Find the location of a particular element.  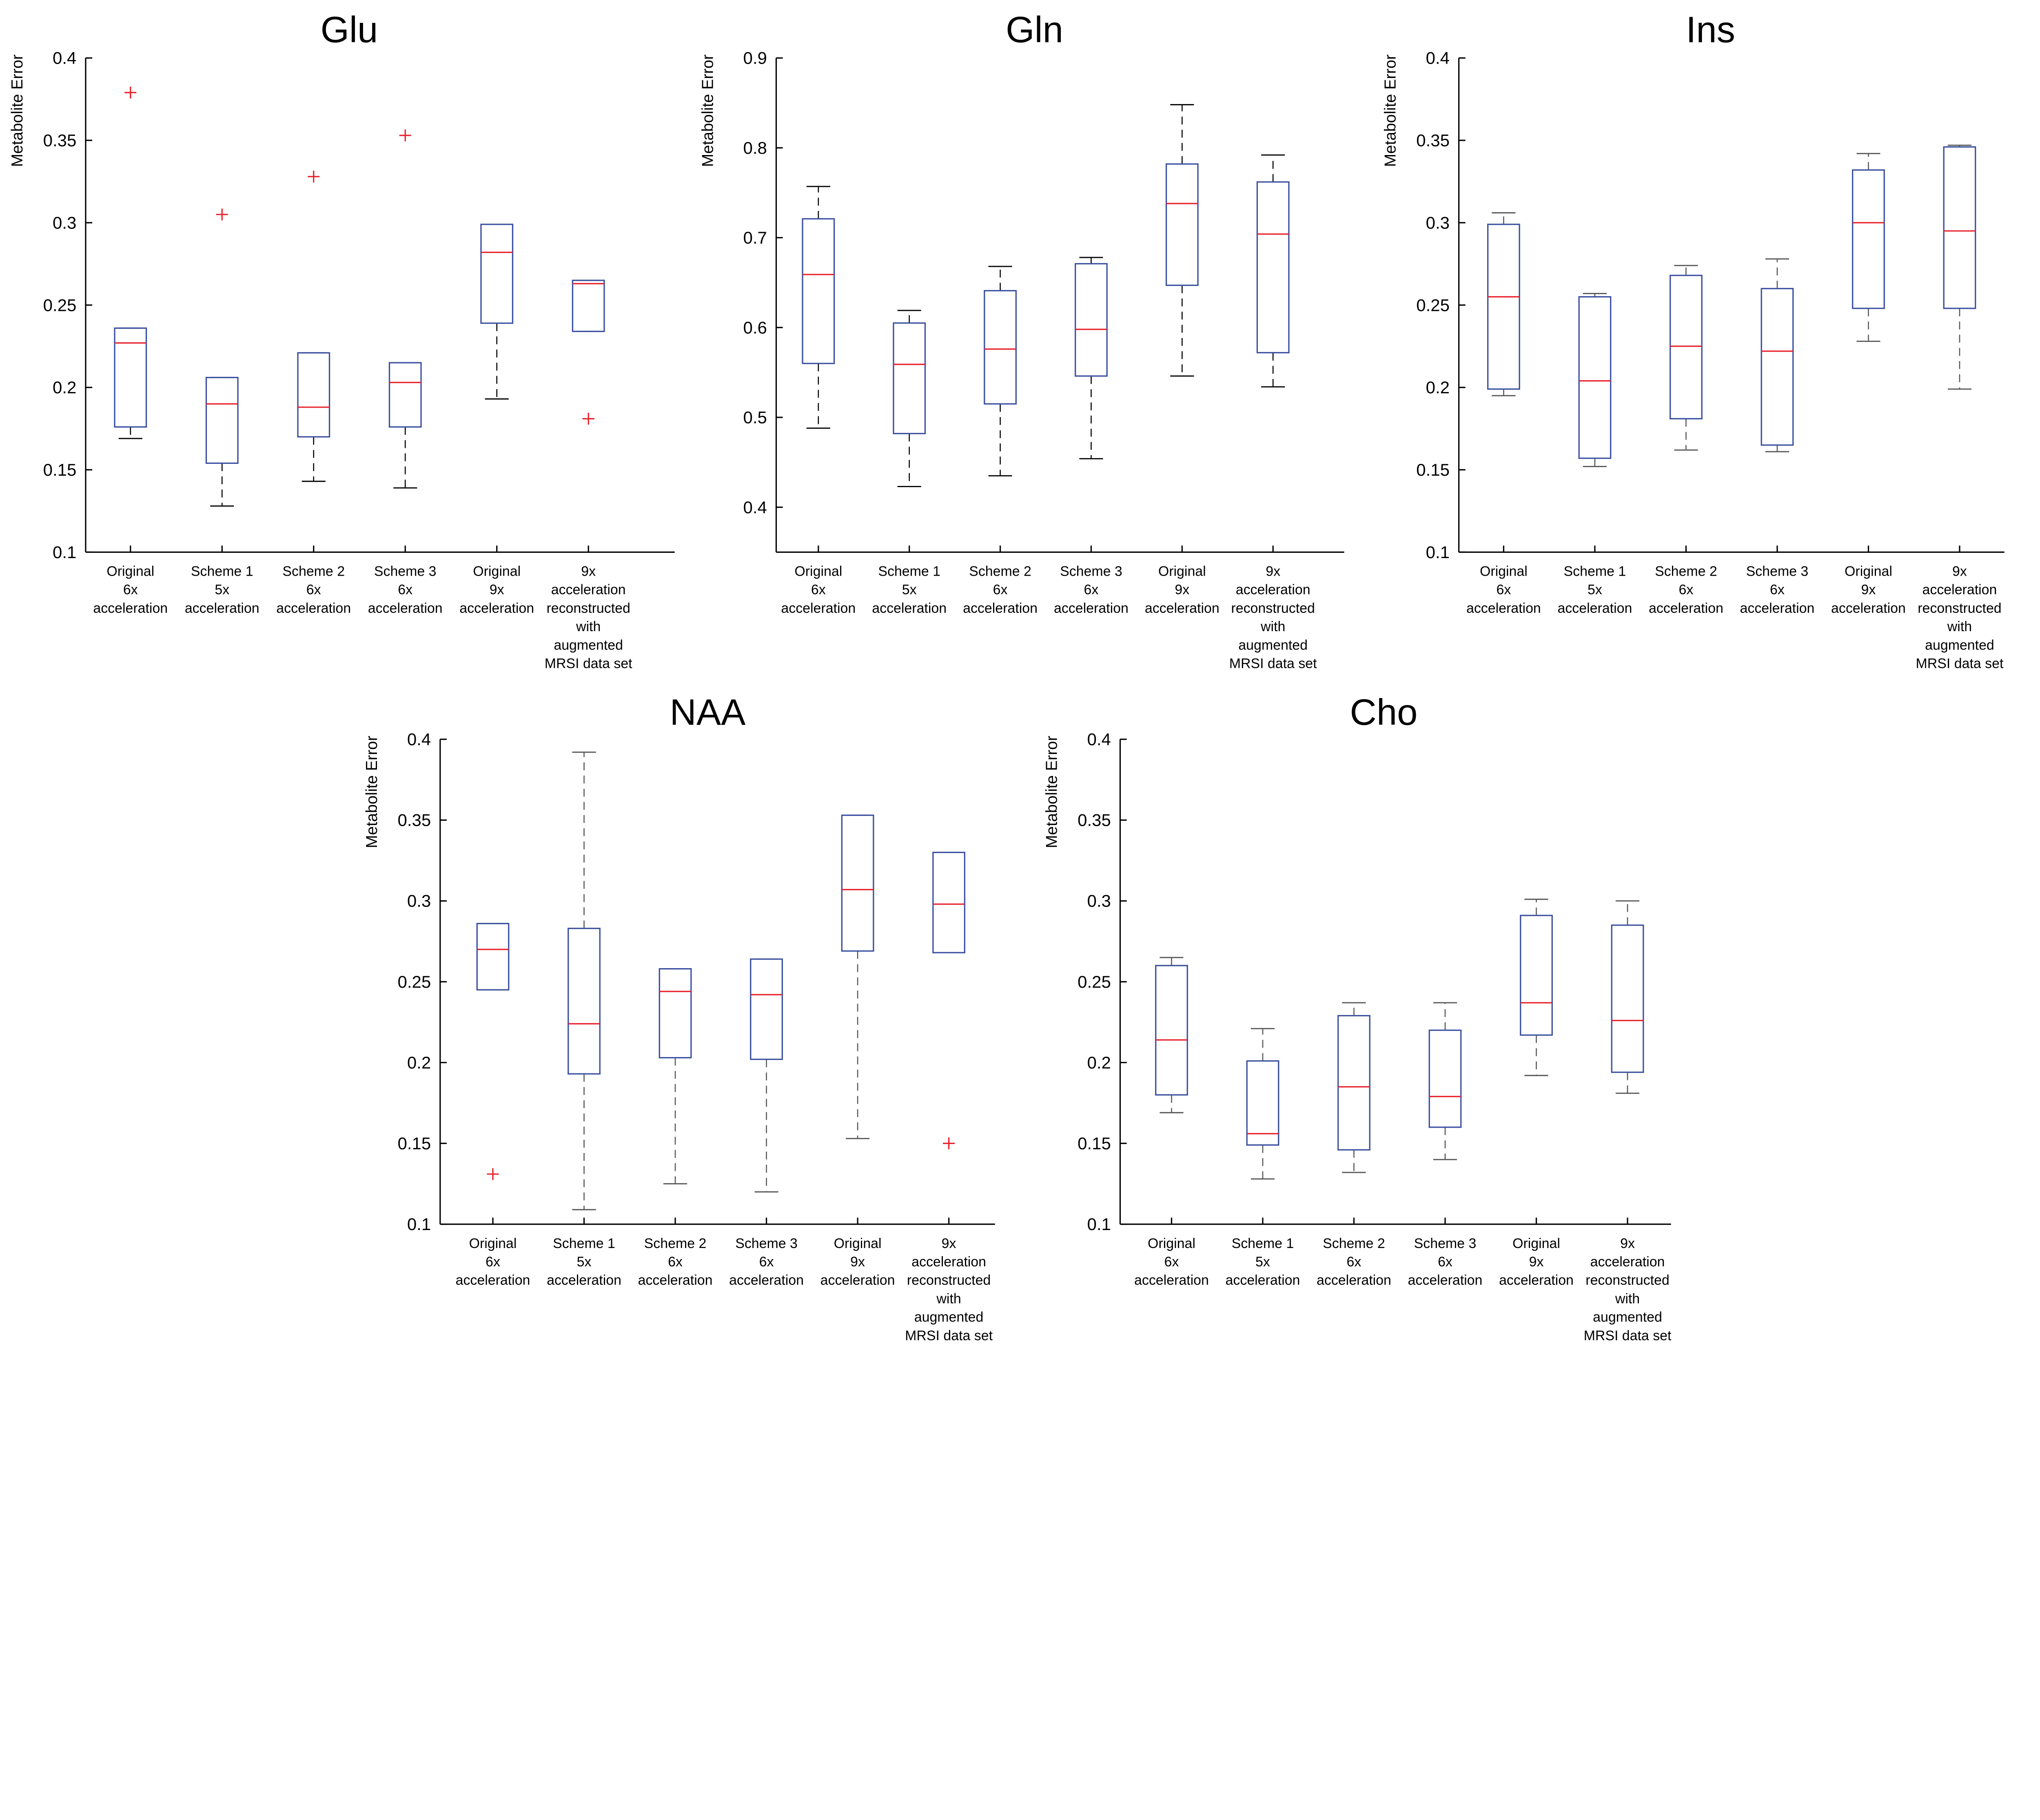

y-tick-label: 0.25 is located at coordinates (60, 305).